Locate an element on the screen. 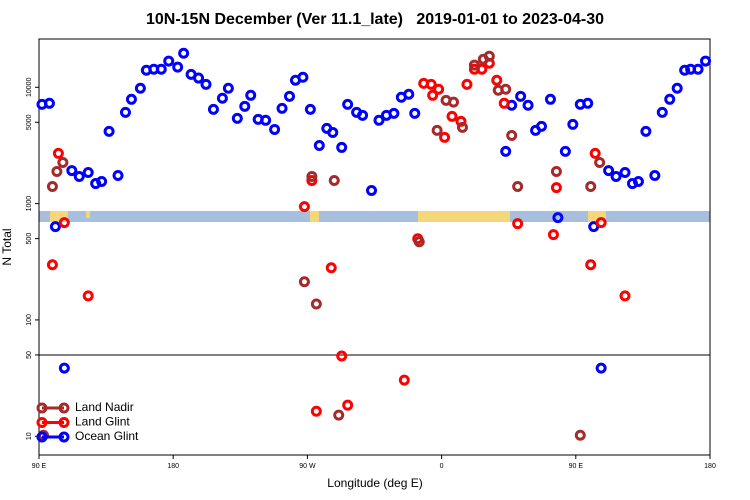 The image size is (750, 500). y-axis-label: N Total is located at coordinates (7, 246).